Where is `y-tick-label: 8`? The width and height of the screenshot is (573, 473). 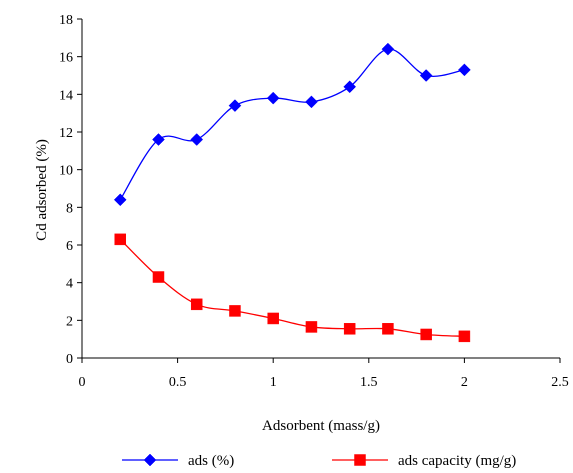
y-tick-label: 8 is located at coordinates (69, 208).